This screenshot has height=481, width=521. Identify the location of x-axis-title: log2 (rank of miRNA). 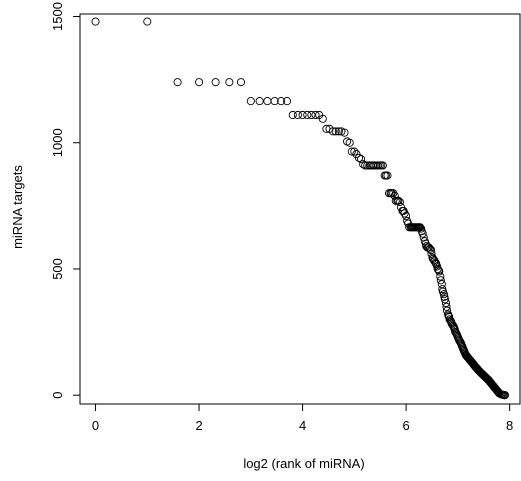
(303, 463).